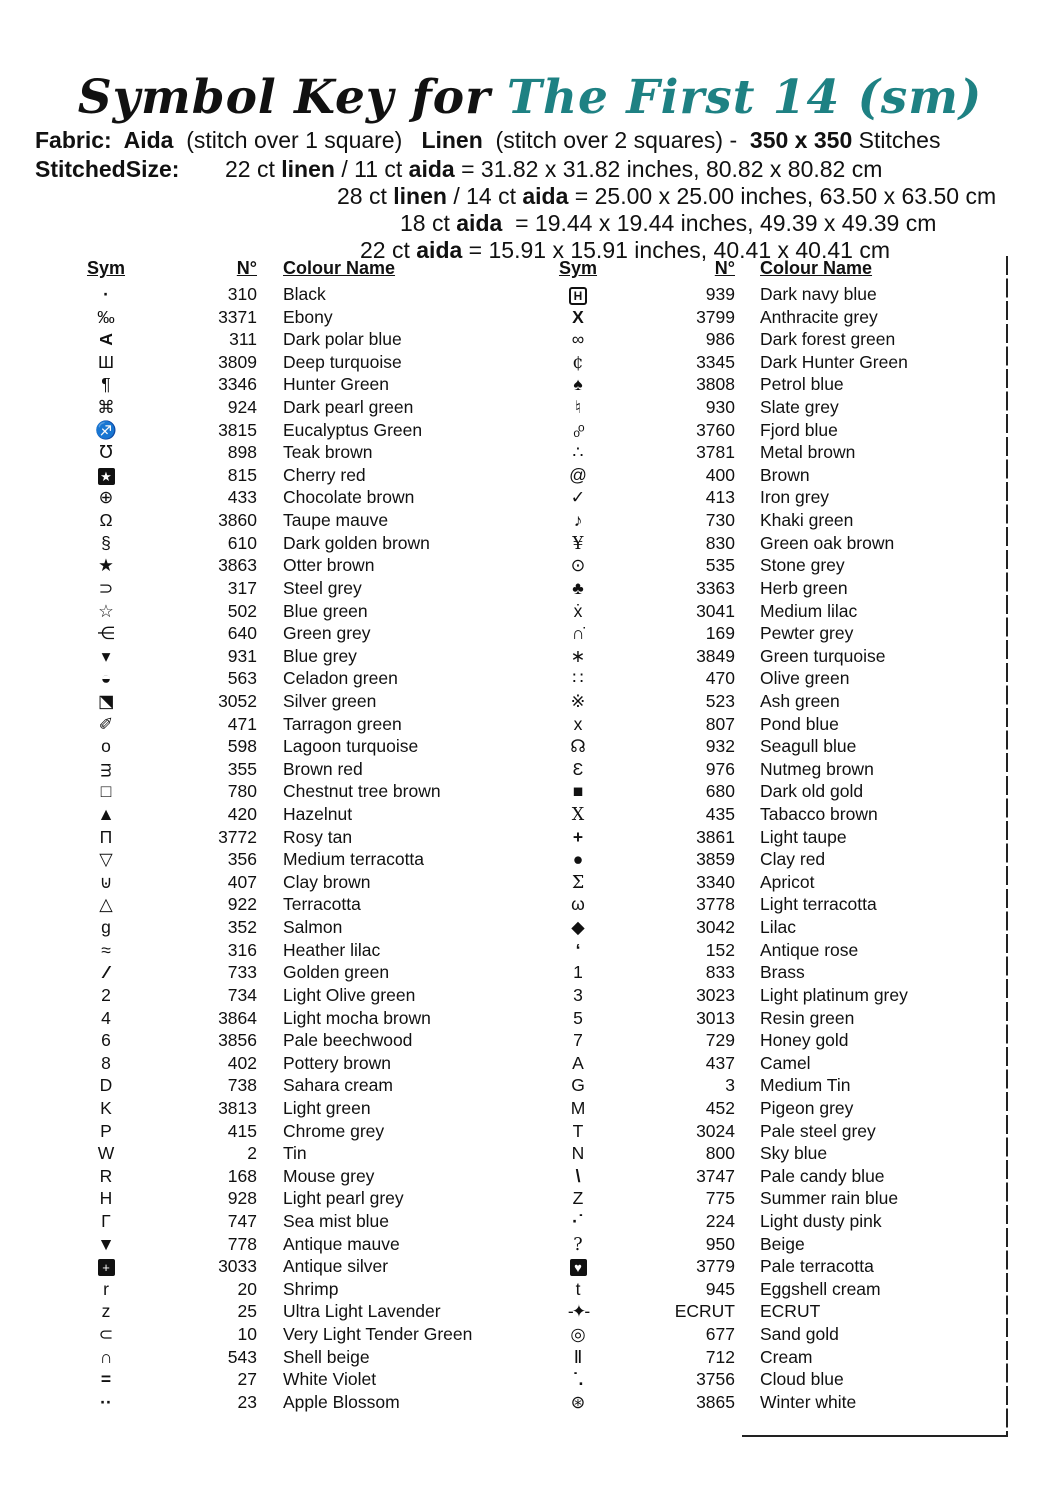 The height and width of the screenshot is (1500, 1060). What do you see at coordinates (773, 1131) in the screenshot?
I see `table-row: T 3024 Pale steel grey` at bounding box center [773, 1131].